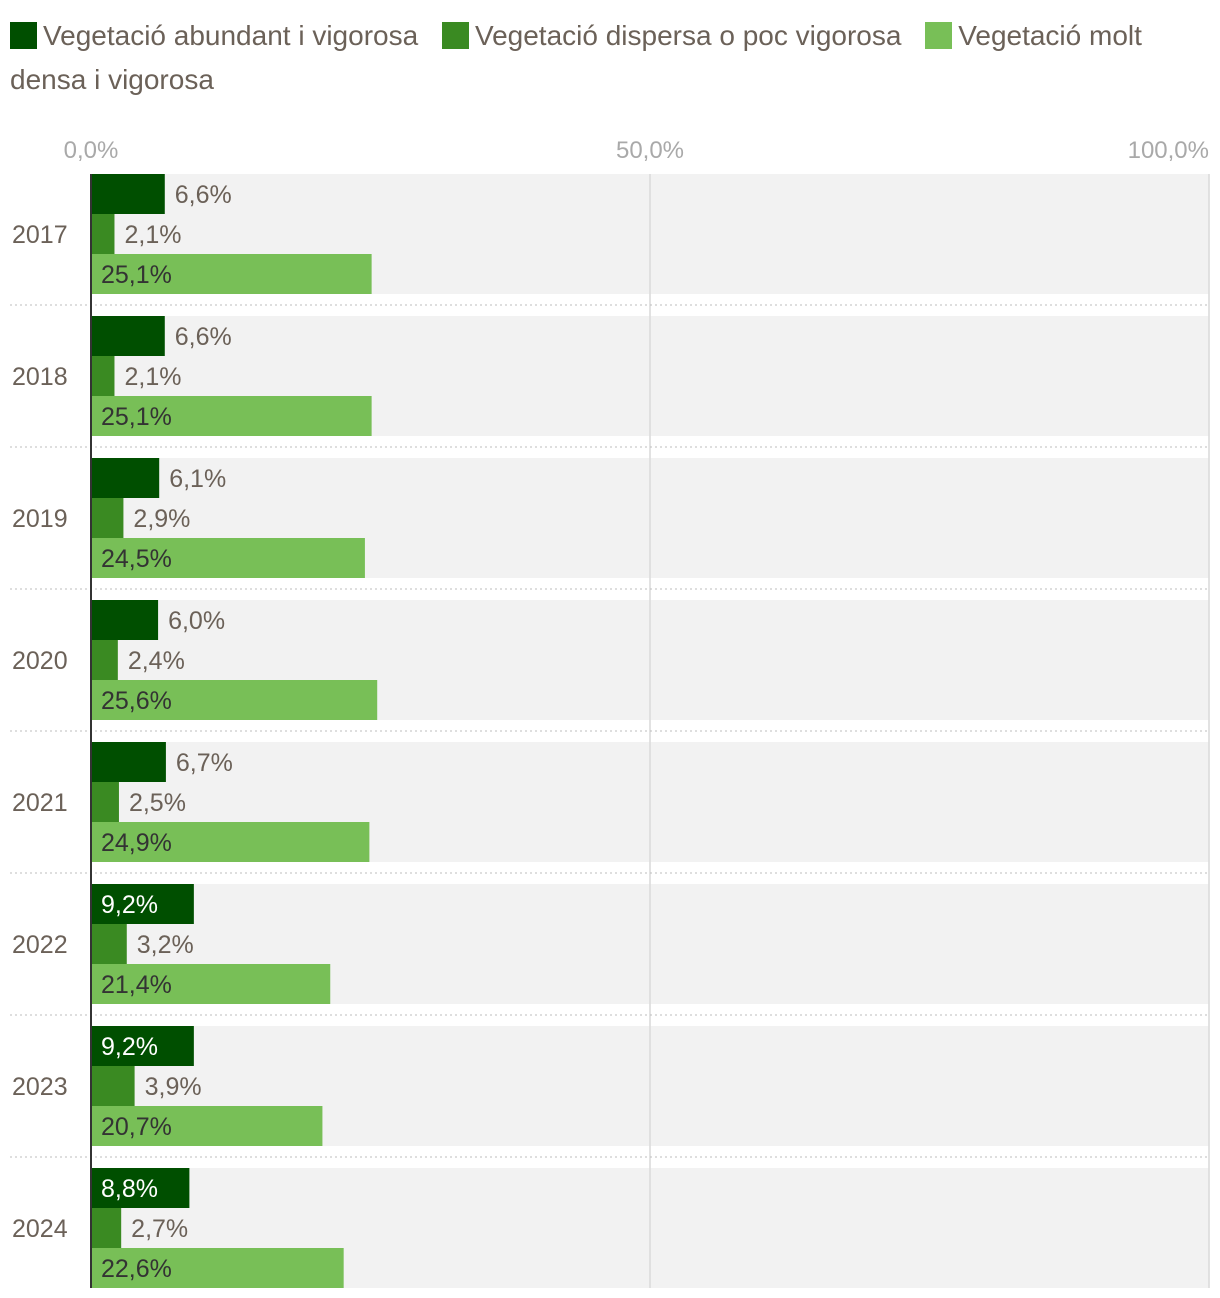 Image resolution: width=1220 pixels, height=1298 pixels. Describe the element at coordinates (159, 1229) in the screenshot. I see `data-label-2024-2: 2,7%` at that location.